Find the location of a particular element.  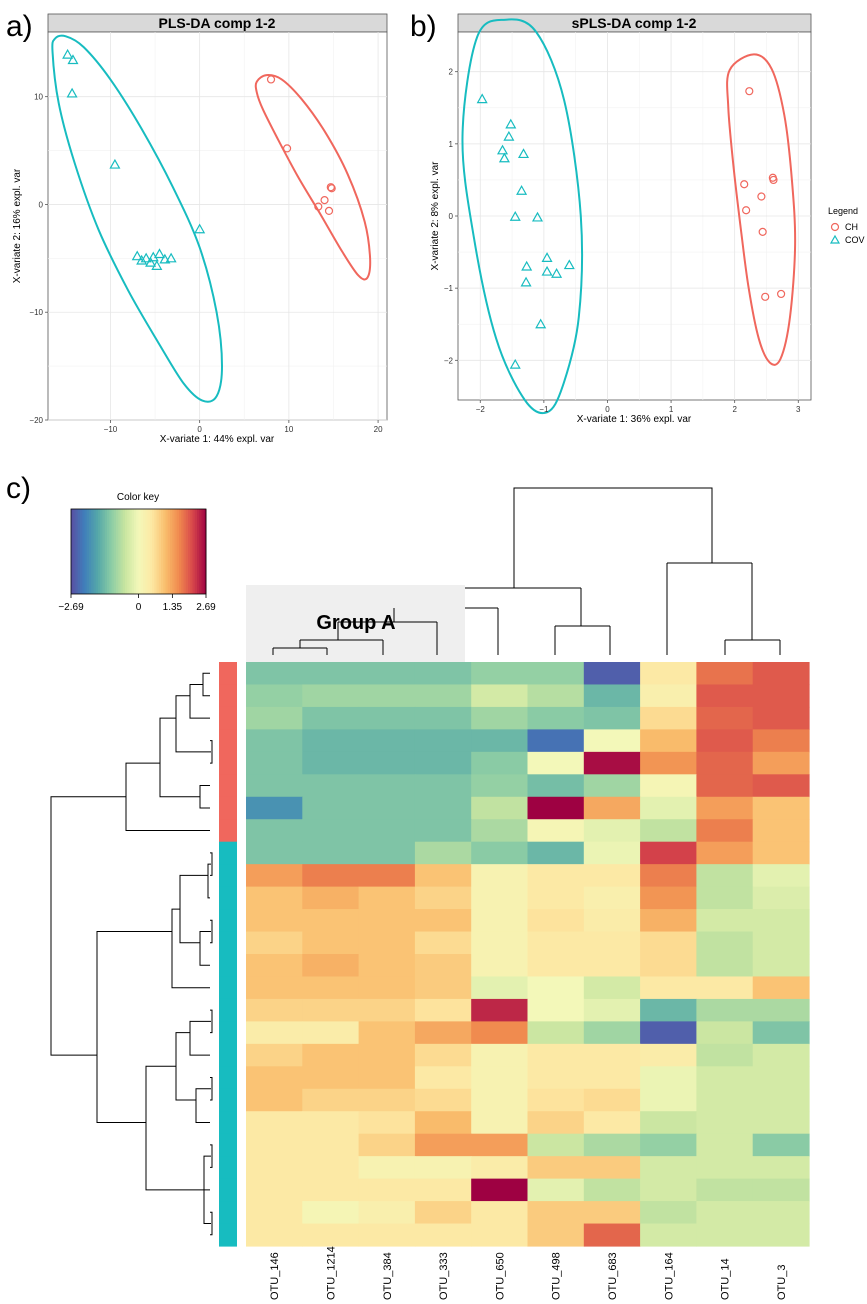

spls-da-point-ch is located at coordinates (762, 231).